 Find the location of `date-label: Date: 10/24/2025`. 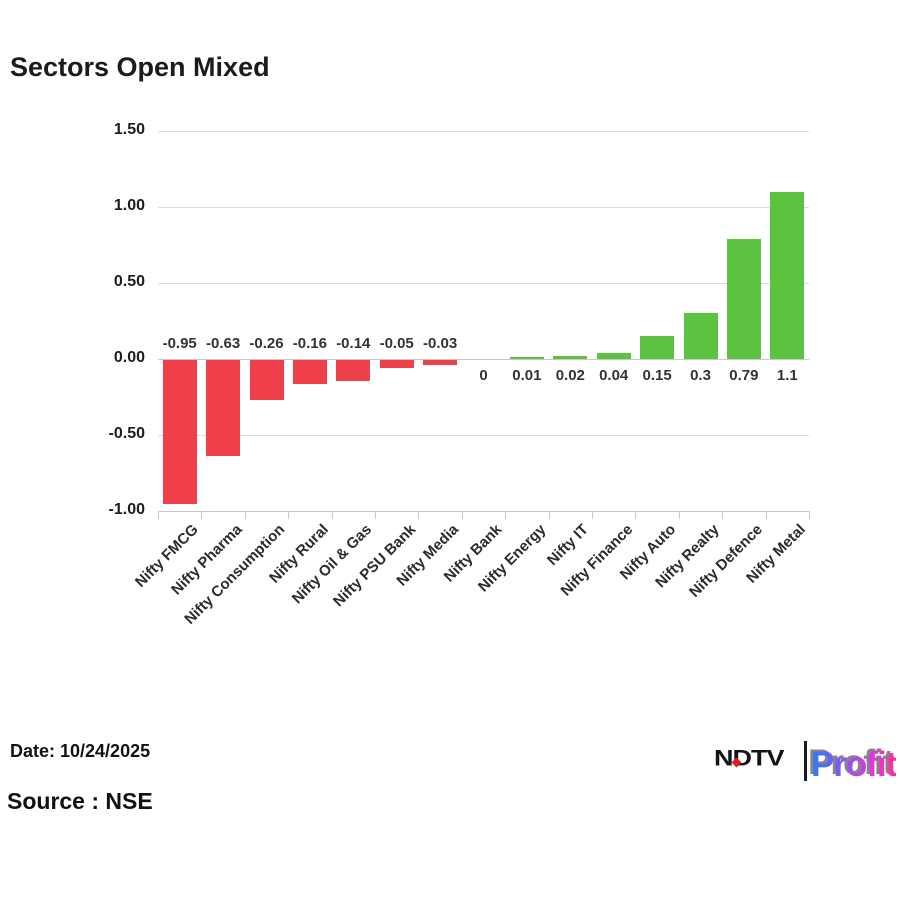

date-label: Date: 10/24/2025 is located at coordinates (80, 751).